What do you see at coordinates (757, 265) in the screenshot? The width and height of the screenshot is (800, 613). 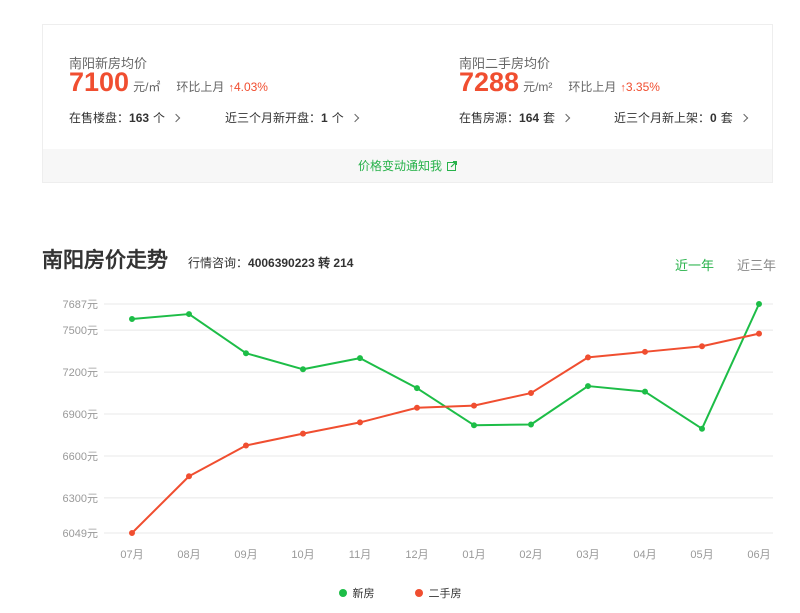 I see `tab-three-years: 近三年` at bounding box center [757, 265].